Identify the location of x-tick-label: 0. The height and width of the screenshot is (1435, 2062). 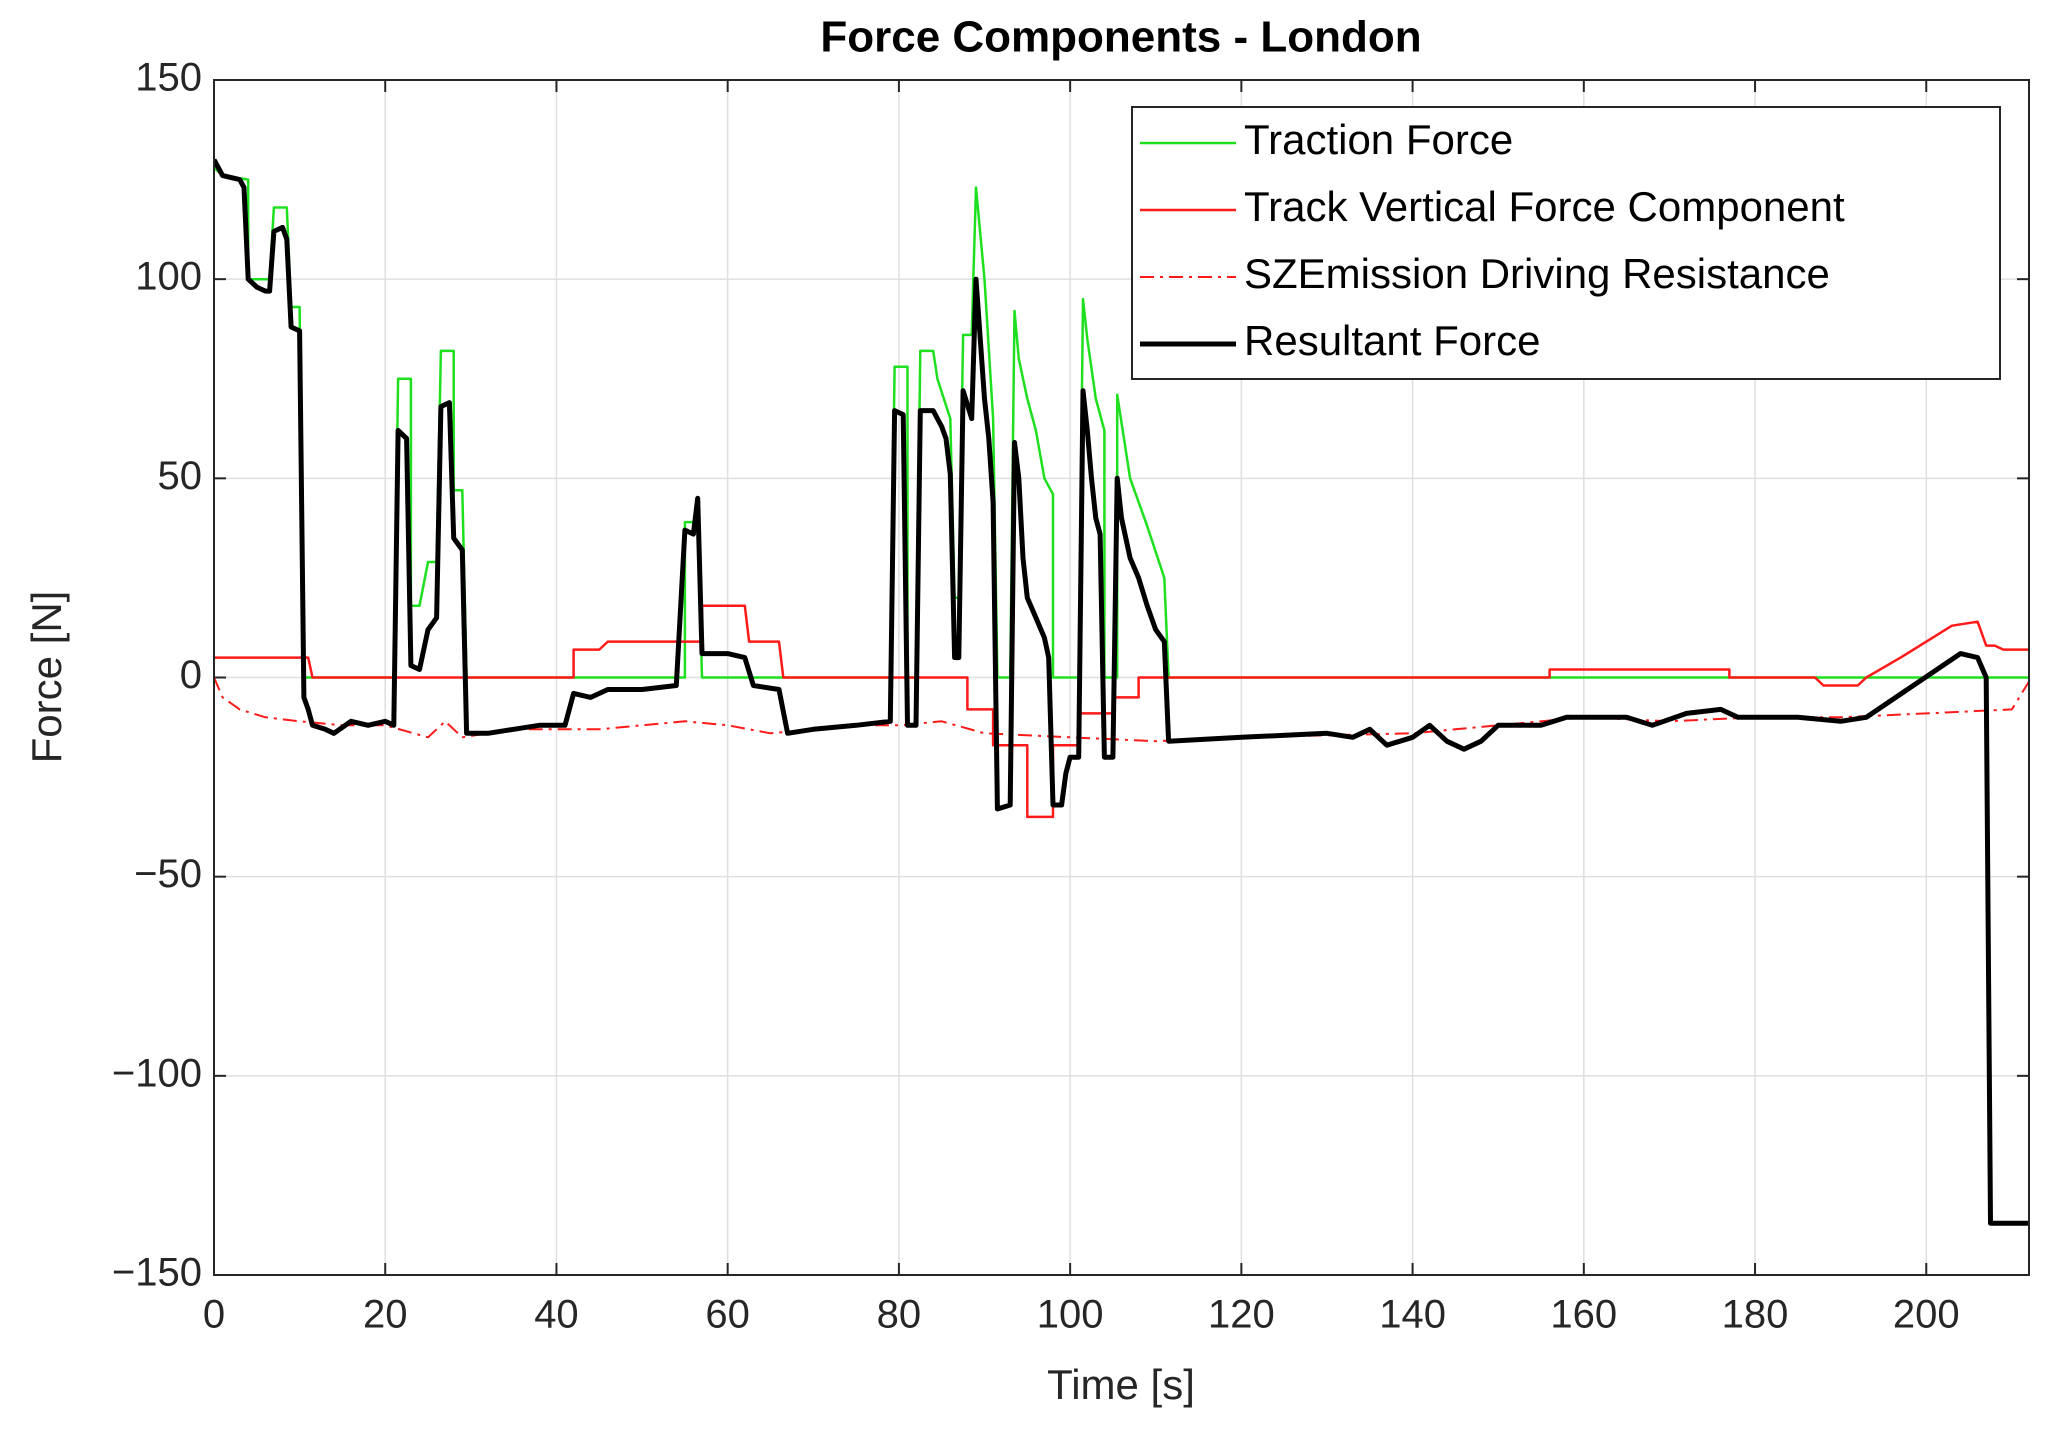
(214, 1315).